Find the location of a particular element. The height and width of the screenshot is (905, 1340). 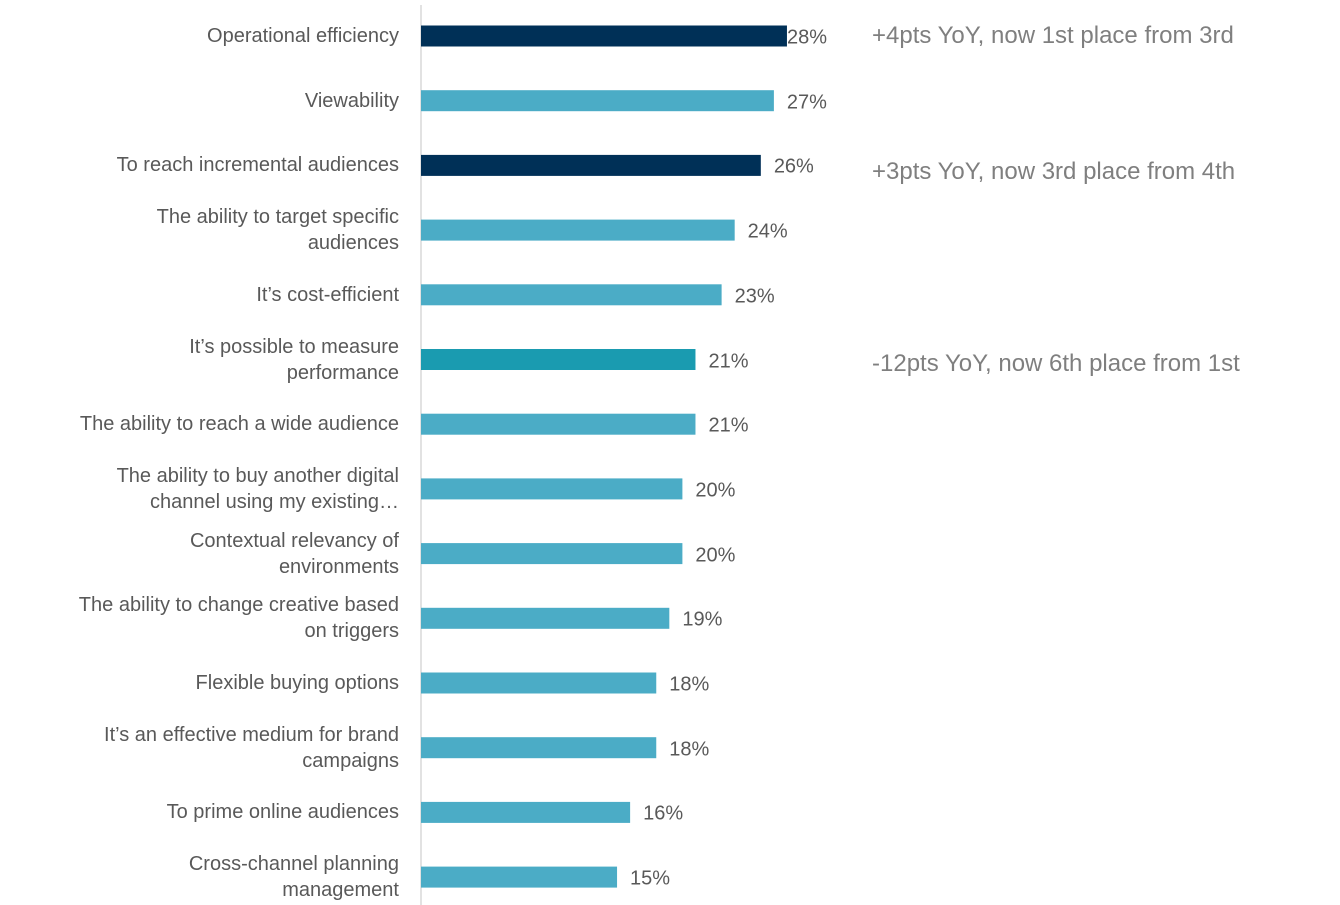

value-label: 16% is located at coordinates (663, 813).